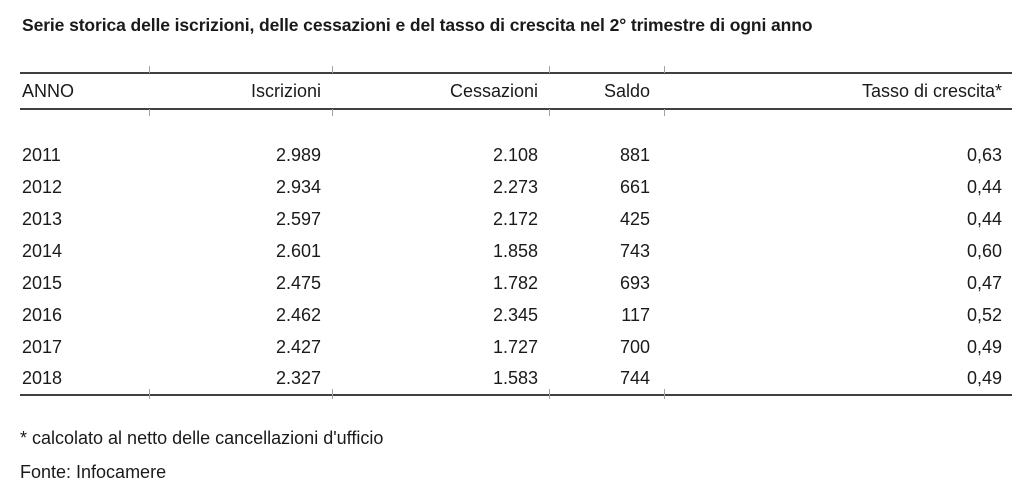 Image resolution: width=1024 pixels, height=499 pixels. I want to click on cell-cessazioni: 1.858, so click(515, 250).